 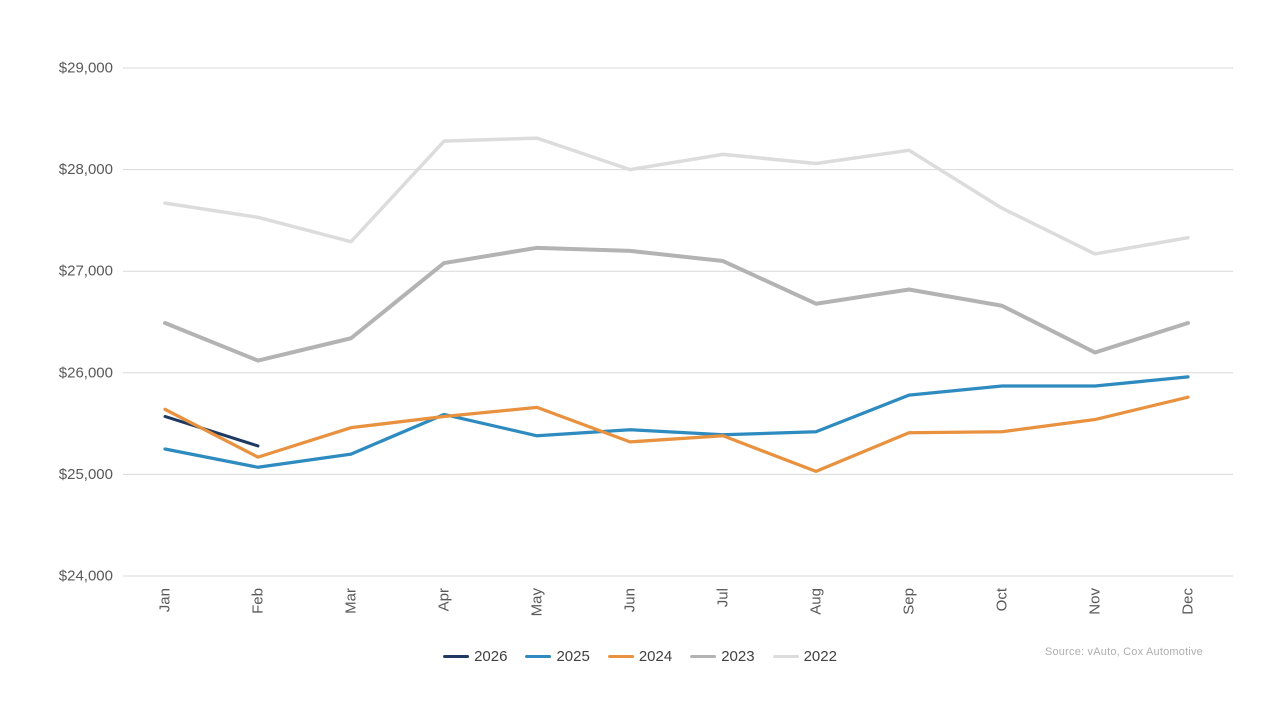 I want to click on legend-label-2026: 2026, so click(x=491, y=656).